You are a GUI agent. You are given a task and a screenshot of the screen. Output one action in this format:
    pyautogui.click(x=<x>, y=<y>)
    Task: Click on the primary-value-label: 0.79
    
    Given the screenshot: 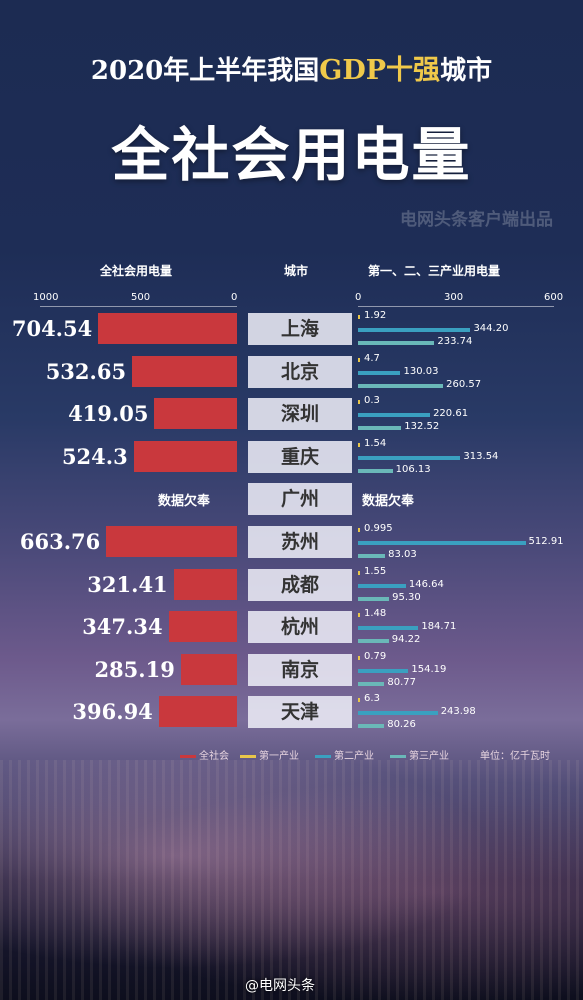 What is the action you would take?
    pyautogui.click(x=375, y=656)
    